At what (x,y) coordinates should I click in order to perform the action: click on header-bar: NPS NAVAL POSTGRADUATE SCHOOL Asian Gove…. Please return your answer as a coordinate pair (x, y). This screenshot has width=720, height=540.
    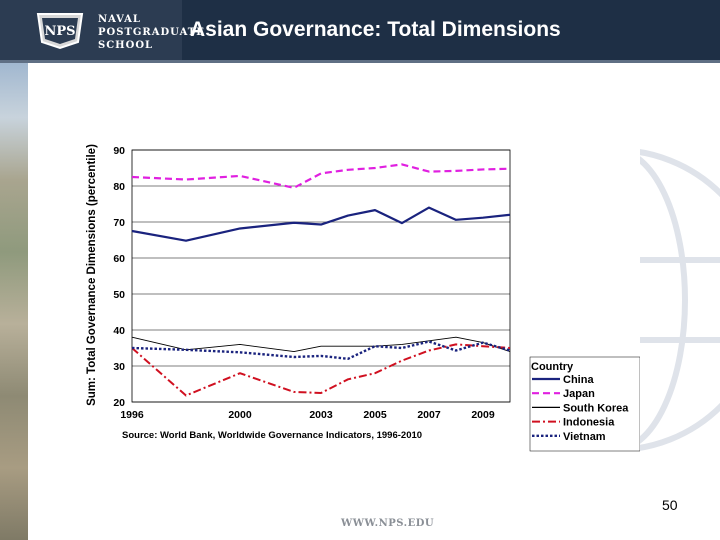
    Looking at the image, I should click on (360, 30).